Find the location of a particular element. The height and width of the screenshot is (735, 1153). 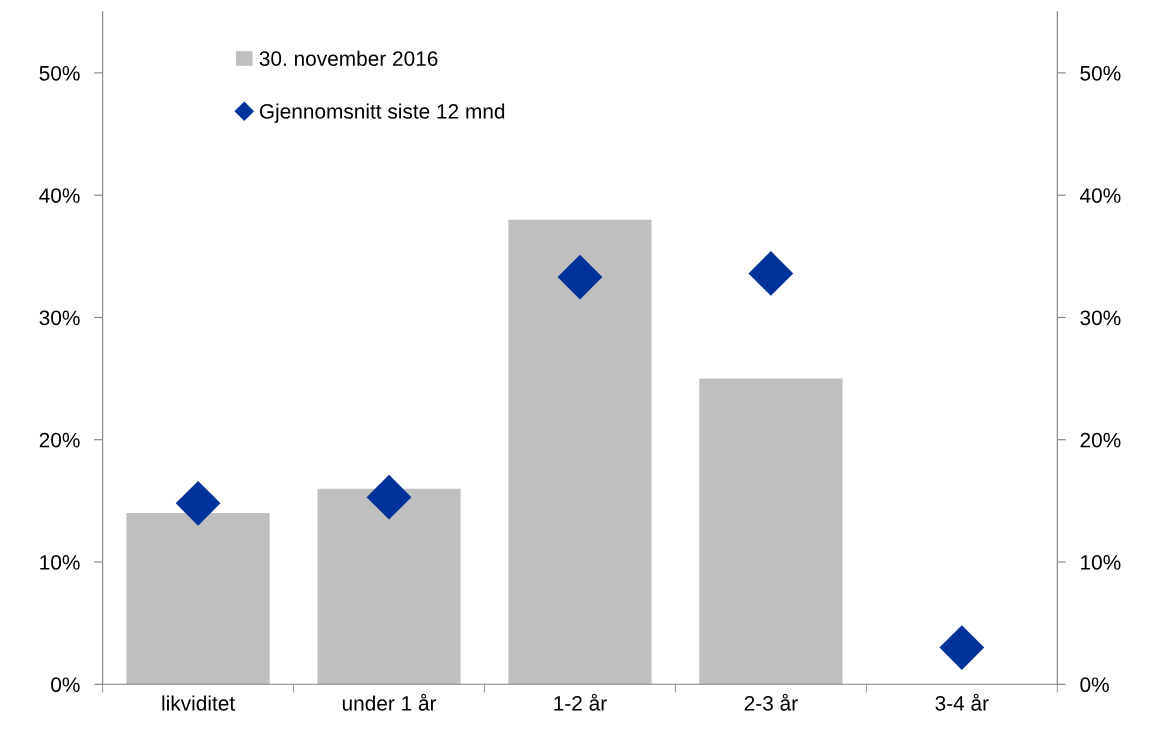

x-tick-label: 2-3 år is located at coordinates (771, 702).